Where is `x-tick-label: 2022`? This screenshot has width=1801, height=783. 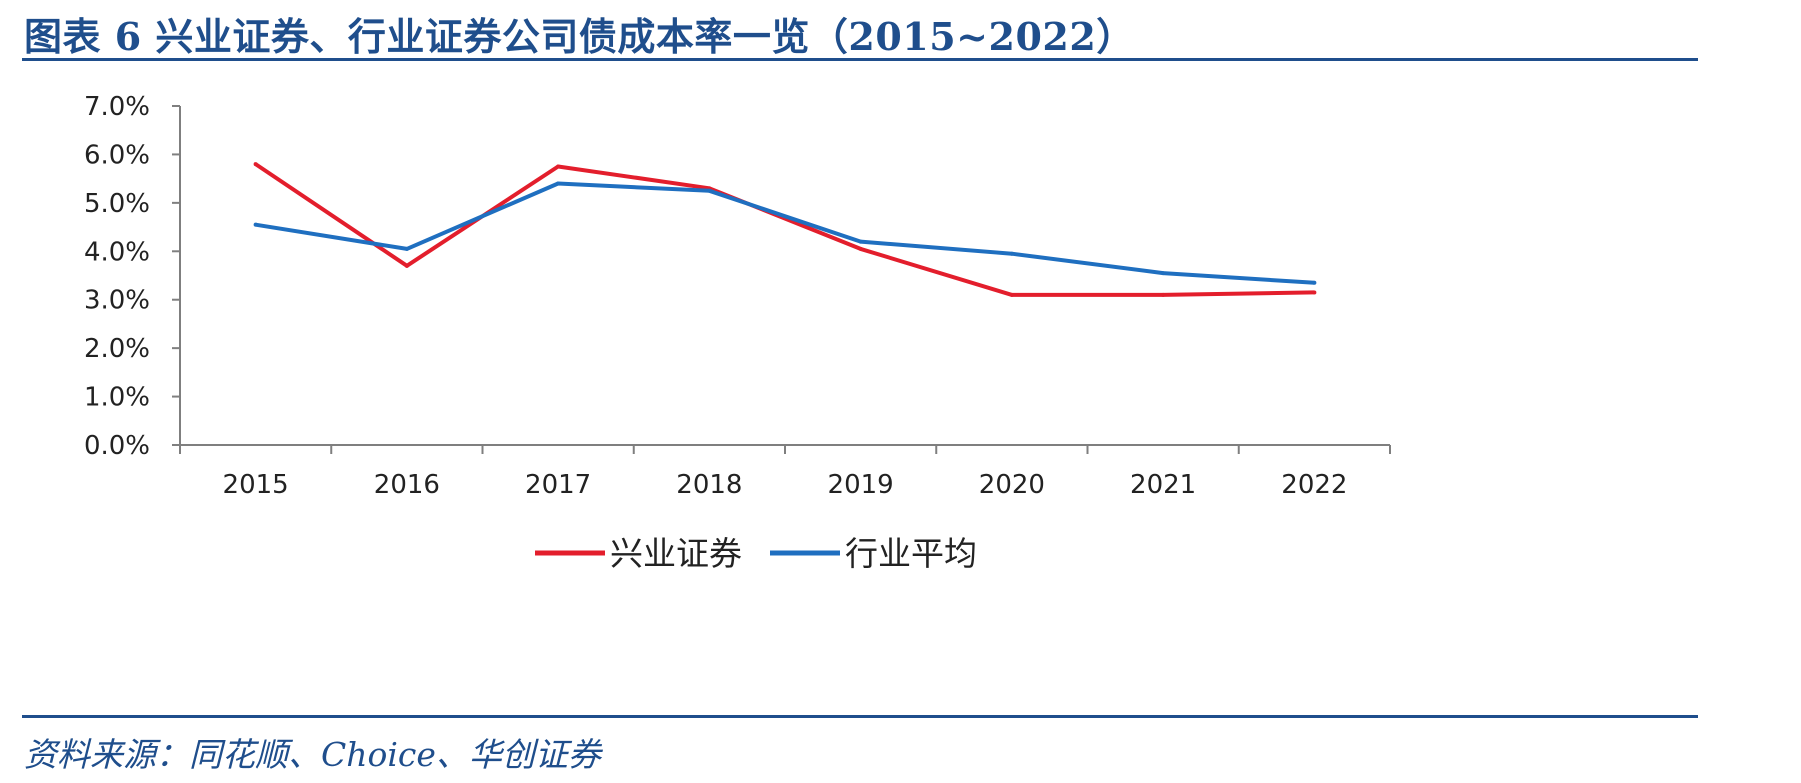 x-tick-label: 2022 is located at coordinates (1314, 485).